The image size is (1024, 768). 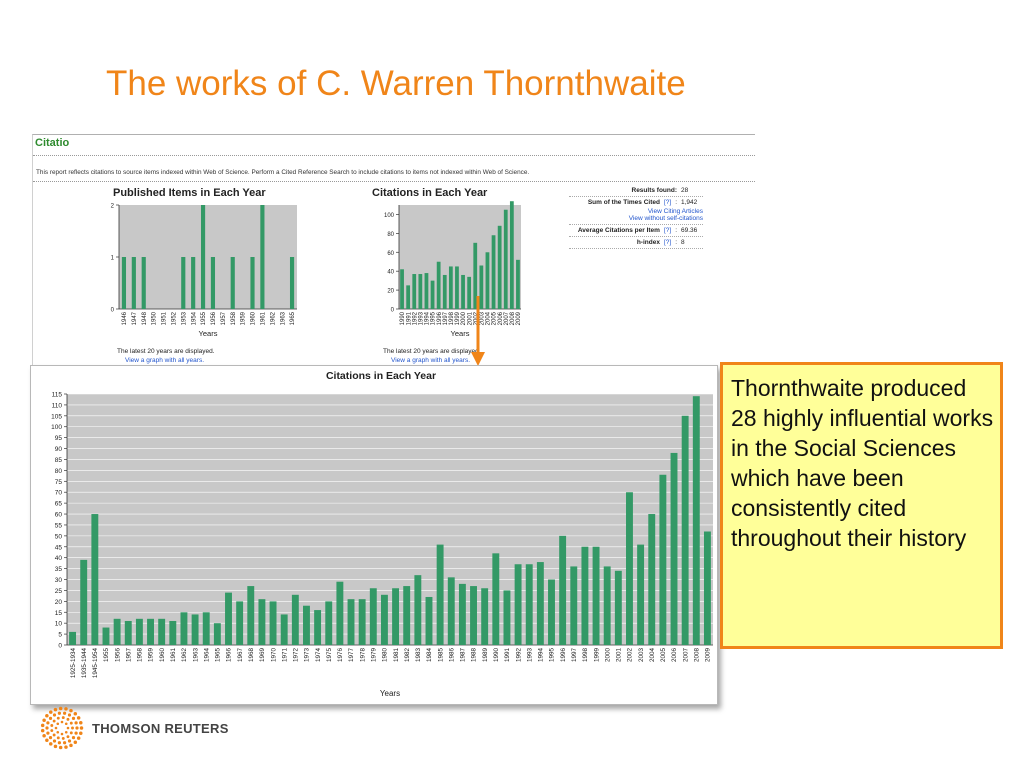 What do you see at coordinates (440, 318) in the screenshot?
I see `x-tick-label: 1996` at bounding box center [440, 318].